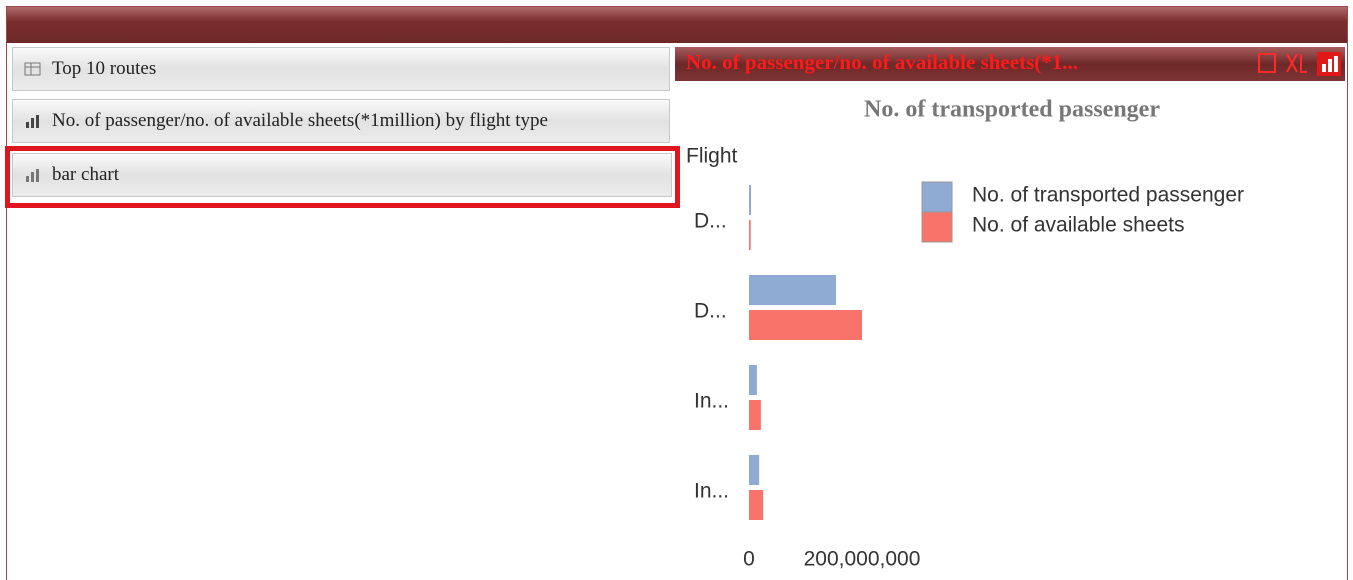  What do you see at coordinates (1296, 63) in the screenshot?
I see `excel-icon` at bounding box center [1296, 63].